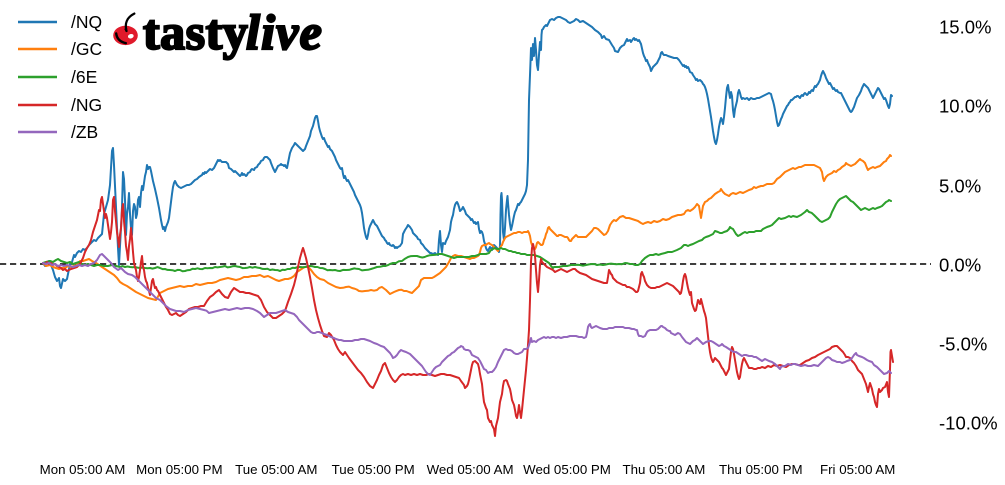 The image size is (1005, 485). What do you see at coordinates (83, 469) in the screenshot?
I see `svg-text: Mon 05:00 AM` at bounding box center [83, 469].